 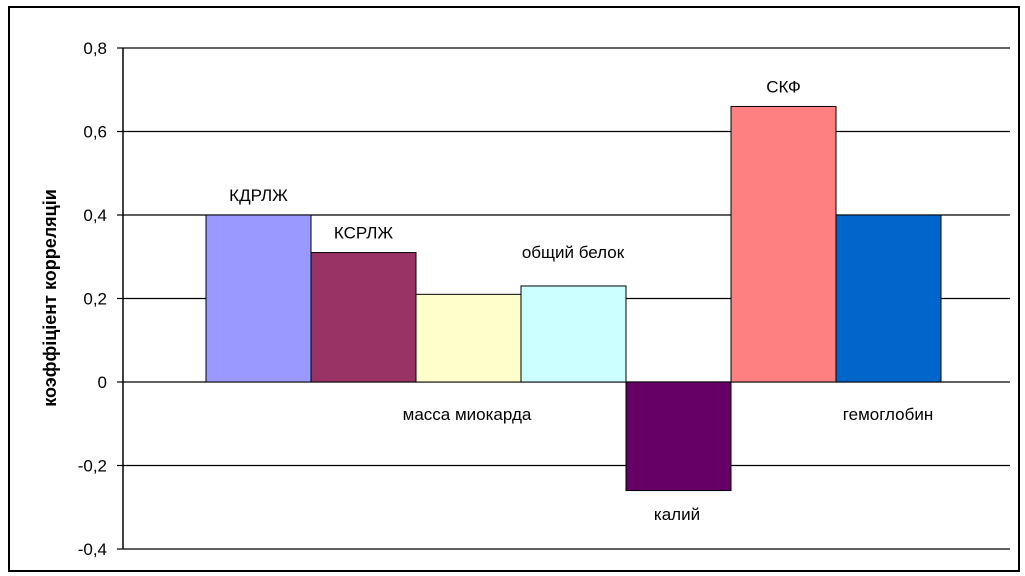 I want to click on y-tick-labels: 0,8 0,6 0,4 0,2 0 -0,2 -0,4, so click(x=92, y=299).